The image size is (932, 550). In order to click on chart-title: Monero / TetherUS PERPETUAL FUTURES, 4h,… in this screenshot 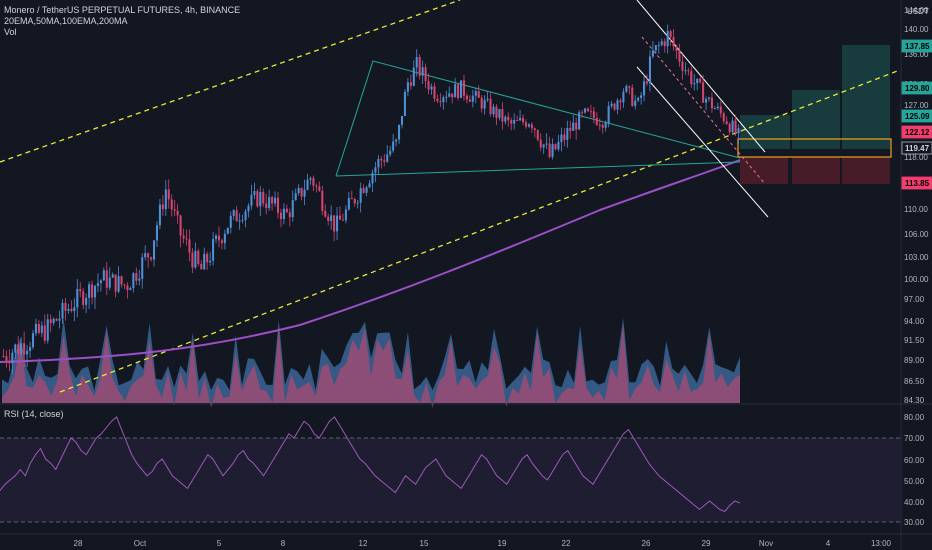, I will do `click(122, 10)`.